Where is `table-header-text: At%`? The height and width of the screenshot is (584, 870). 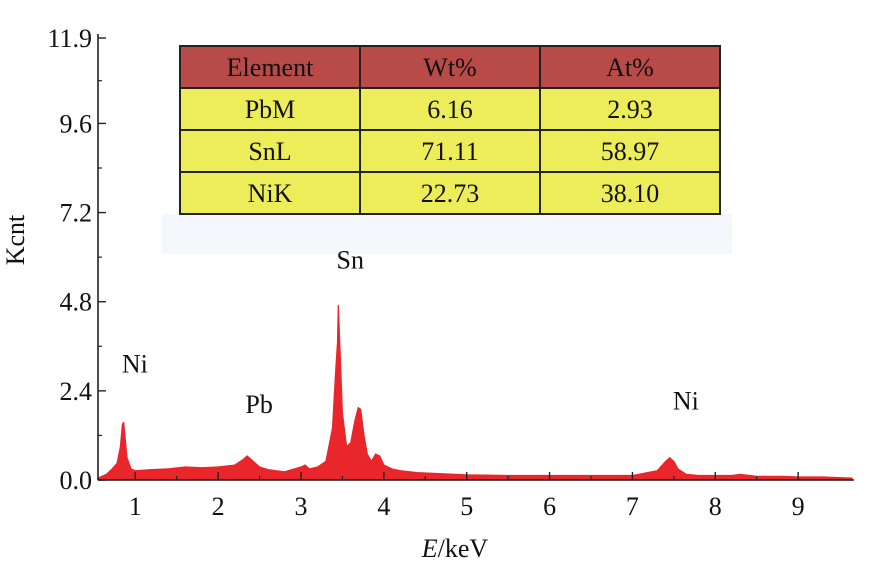 table-header-text: At% is located at coordinates (630, 67).